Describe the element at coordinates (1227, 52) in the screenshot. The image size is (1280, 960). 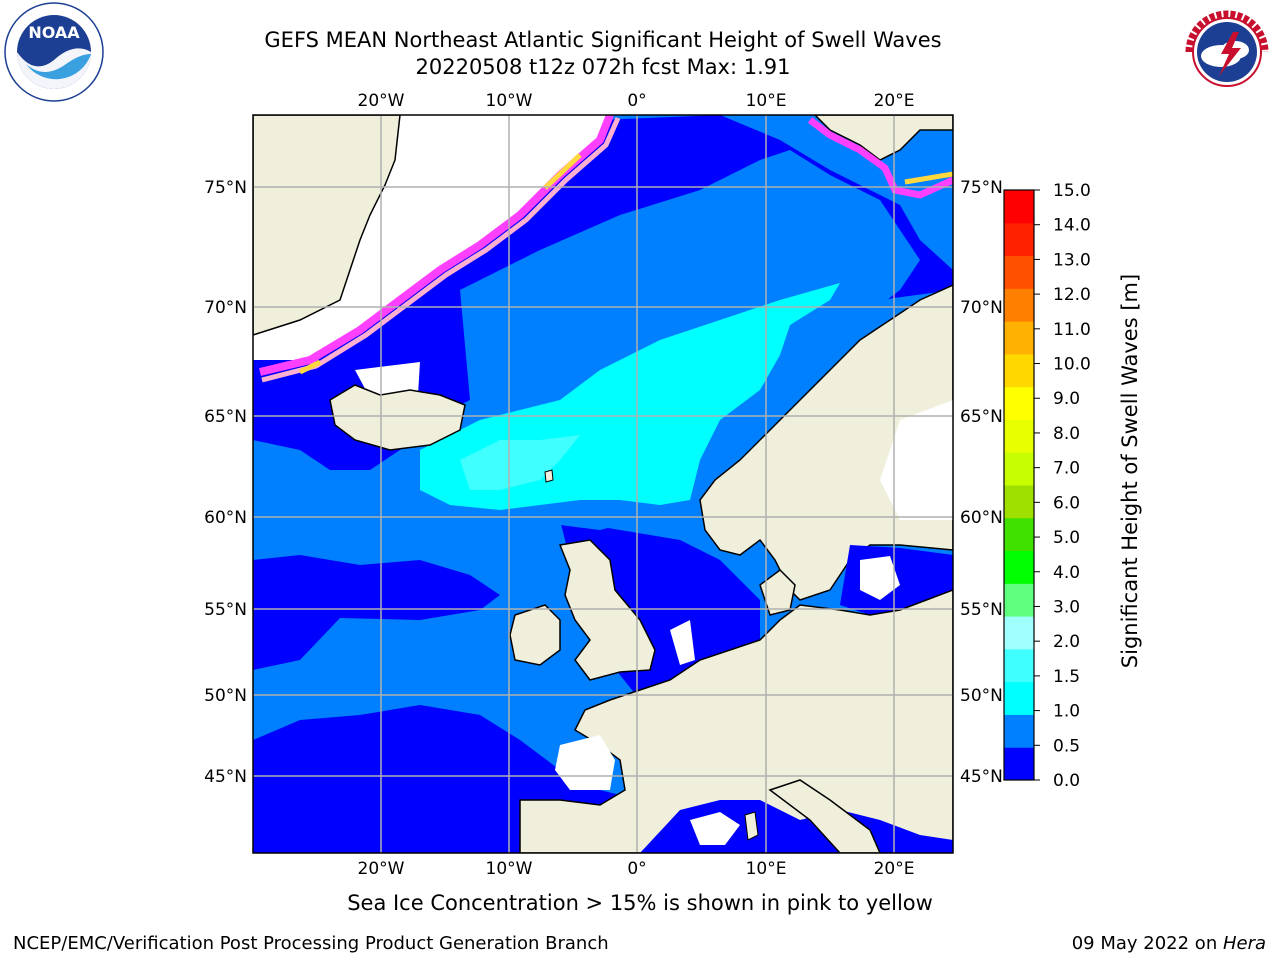
I see `nws-logo` at that location.